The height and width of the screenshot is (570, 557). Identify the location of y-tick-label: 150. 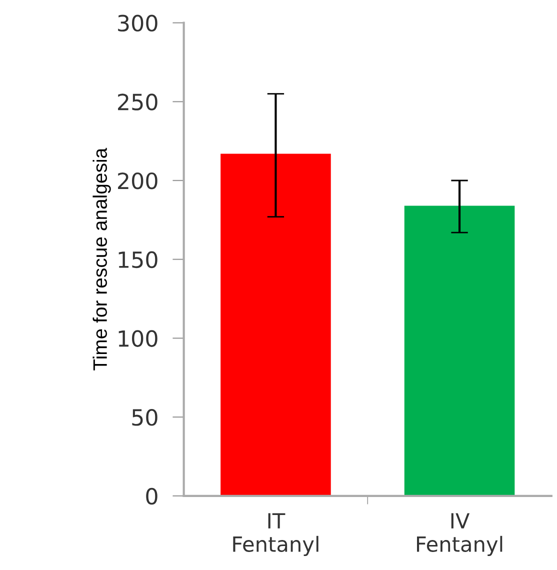
(138, 259).